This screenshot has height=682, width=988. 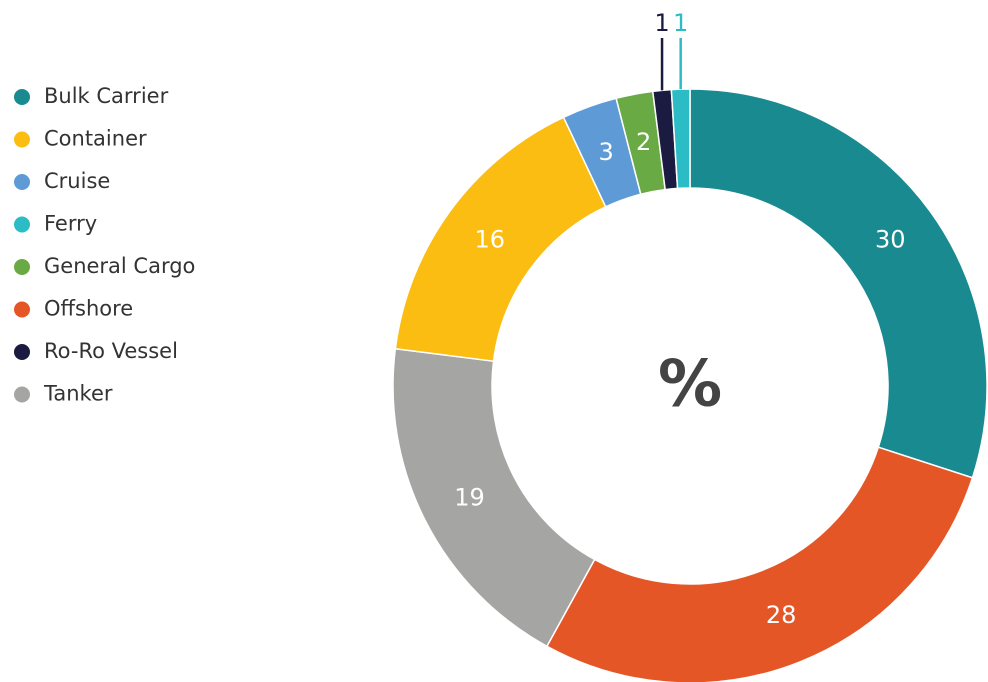 What do you see at coordinates (469, 497) in the screenshot?
I see `data-label: 19` at bounding box center [469, 497].